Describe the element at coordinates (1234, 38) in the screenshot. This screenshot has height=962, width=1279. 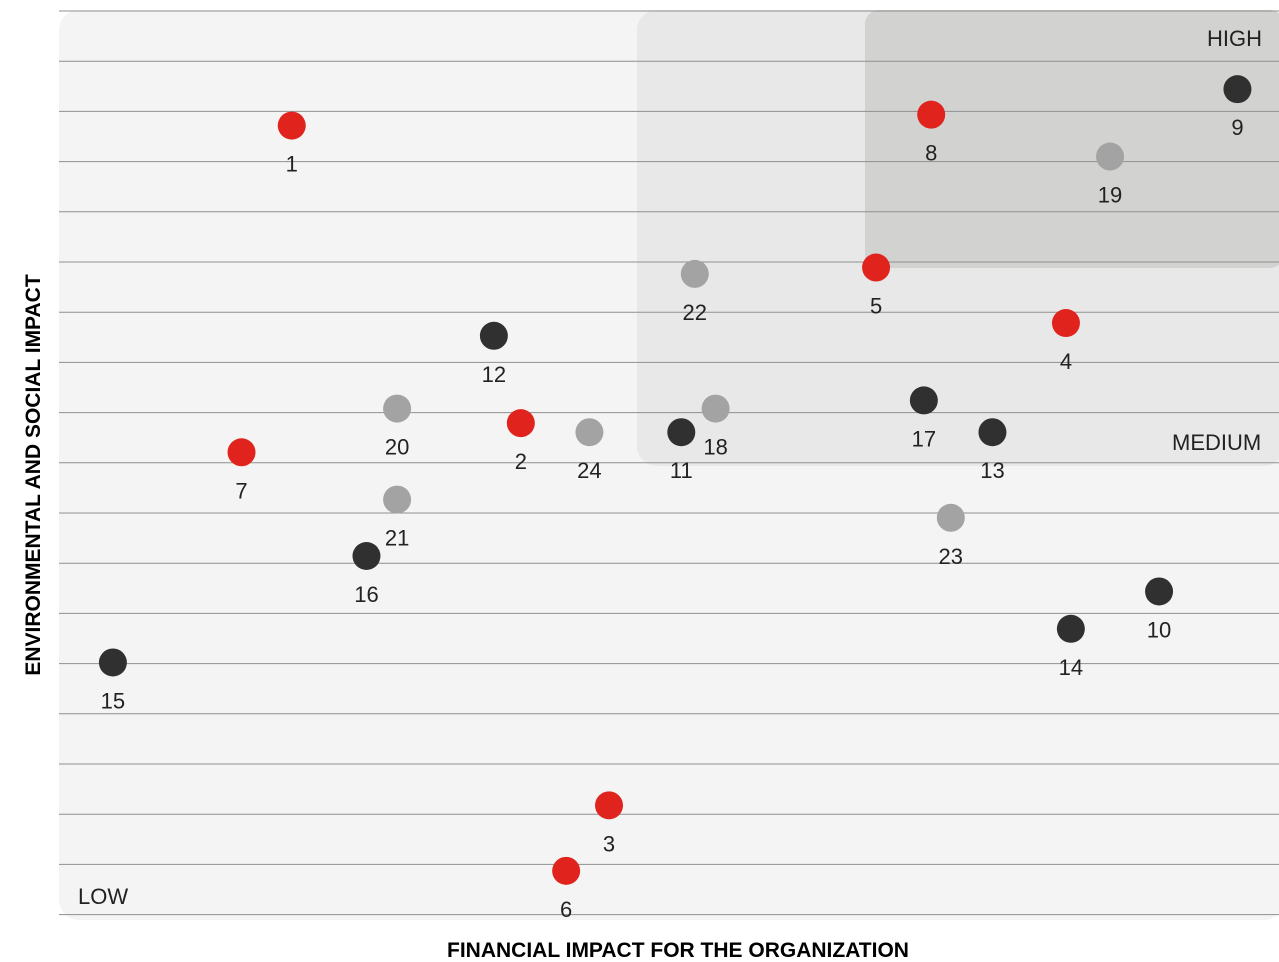
I see `zone-label-high: HIGH` at that location.